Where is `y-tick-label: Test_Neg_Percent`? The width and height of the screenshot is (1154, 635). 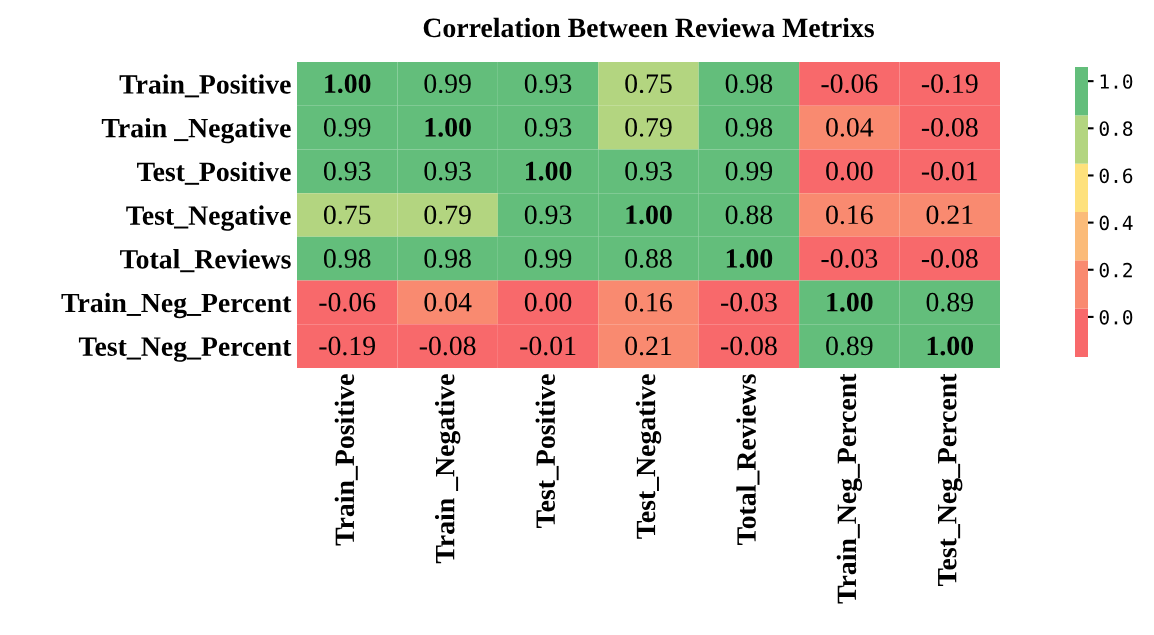
y-tick-label: Test_Neg_Percent is located at coordinates (185, 349).